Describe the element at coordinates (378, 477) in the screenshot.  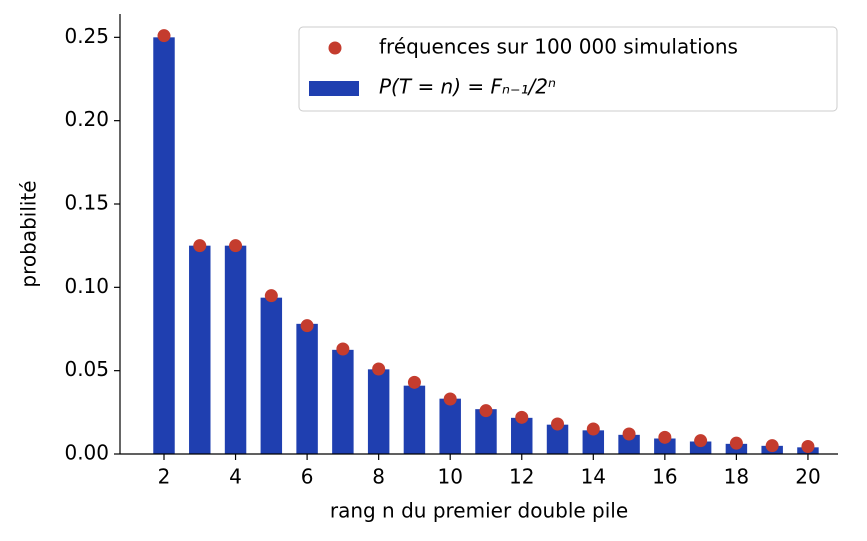
I see `x-tick-label: 8` at that location.